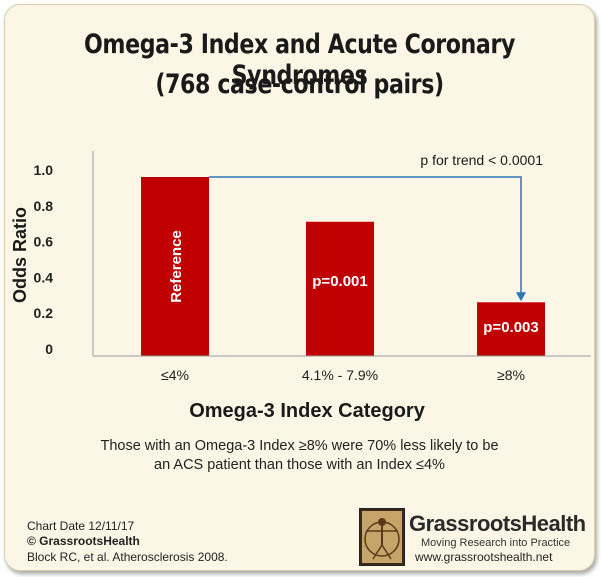 The height and width of the screenshot is (577, 601). What do you see at coordinates (44, 277) in the screenshot?
I see `y-tick-label: 0.4` at bounding box center [44, 277].